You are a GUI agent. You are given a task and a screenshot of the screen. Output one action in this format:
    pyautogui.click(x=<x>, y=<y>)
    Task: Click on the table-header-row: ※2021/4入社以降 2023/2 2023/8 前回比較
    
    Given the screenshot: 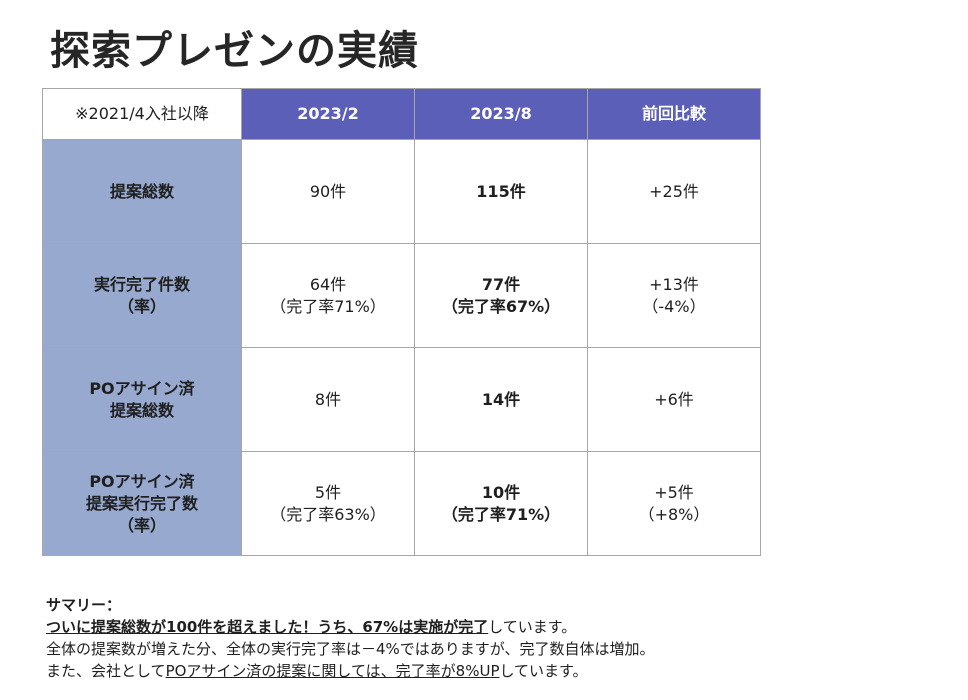 What is the action you would take?
    pyautogui.click(x=401, y=114)
    